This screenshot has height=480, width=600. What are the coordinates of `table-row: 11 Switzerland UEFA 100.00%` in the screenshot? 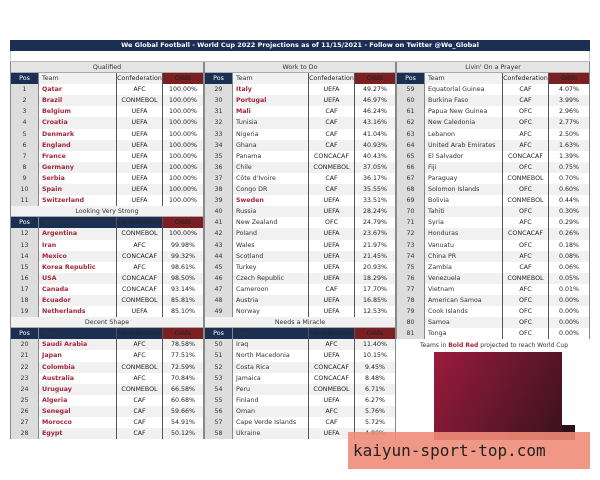 It's located at (107, 201).